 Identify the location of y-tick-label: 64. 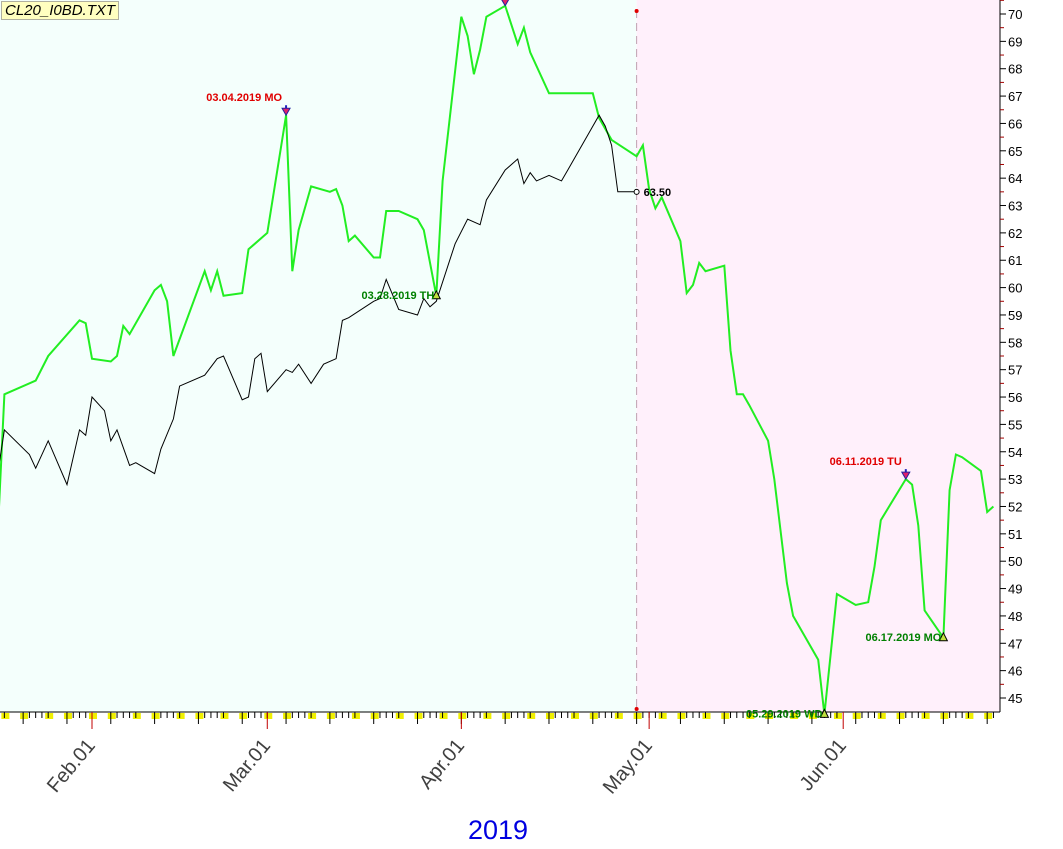
(1015, 178).